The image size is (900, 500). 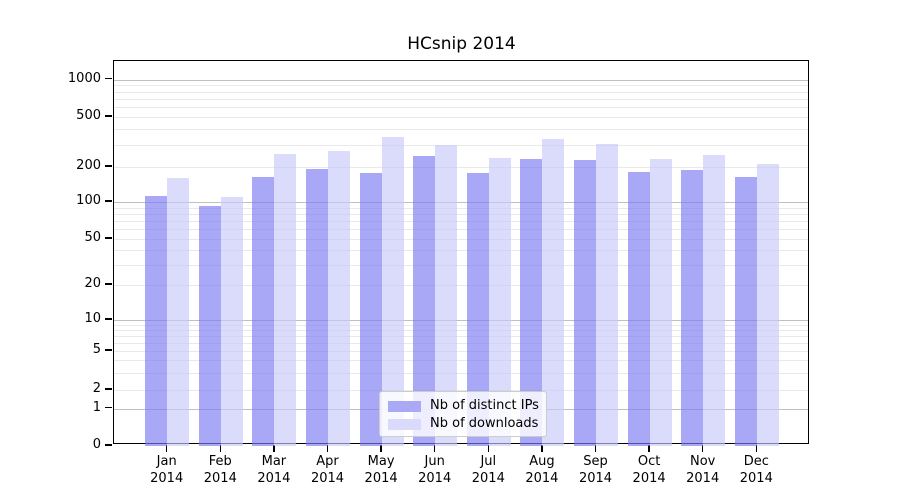 What do you see at coordinates (263, 311) in the screenshot?
I see `bar-distinct-ips-mar` at bounding box center [263, 311].